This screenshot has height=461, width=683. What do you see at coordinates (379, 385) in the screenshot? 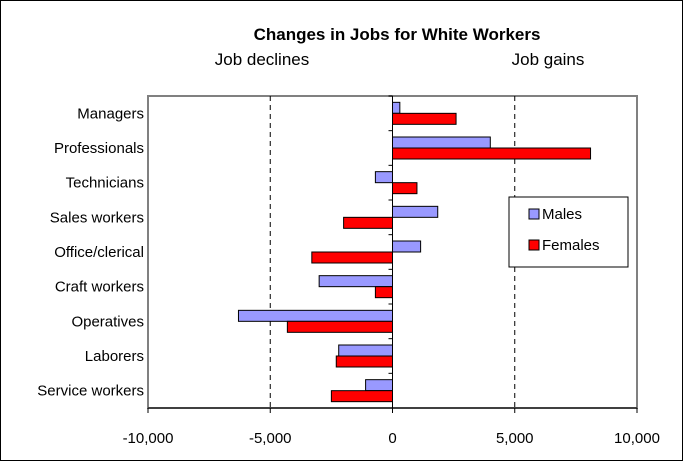
I see `bar-males-service-workers` at bounding box center [379, 385].